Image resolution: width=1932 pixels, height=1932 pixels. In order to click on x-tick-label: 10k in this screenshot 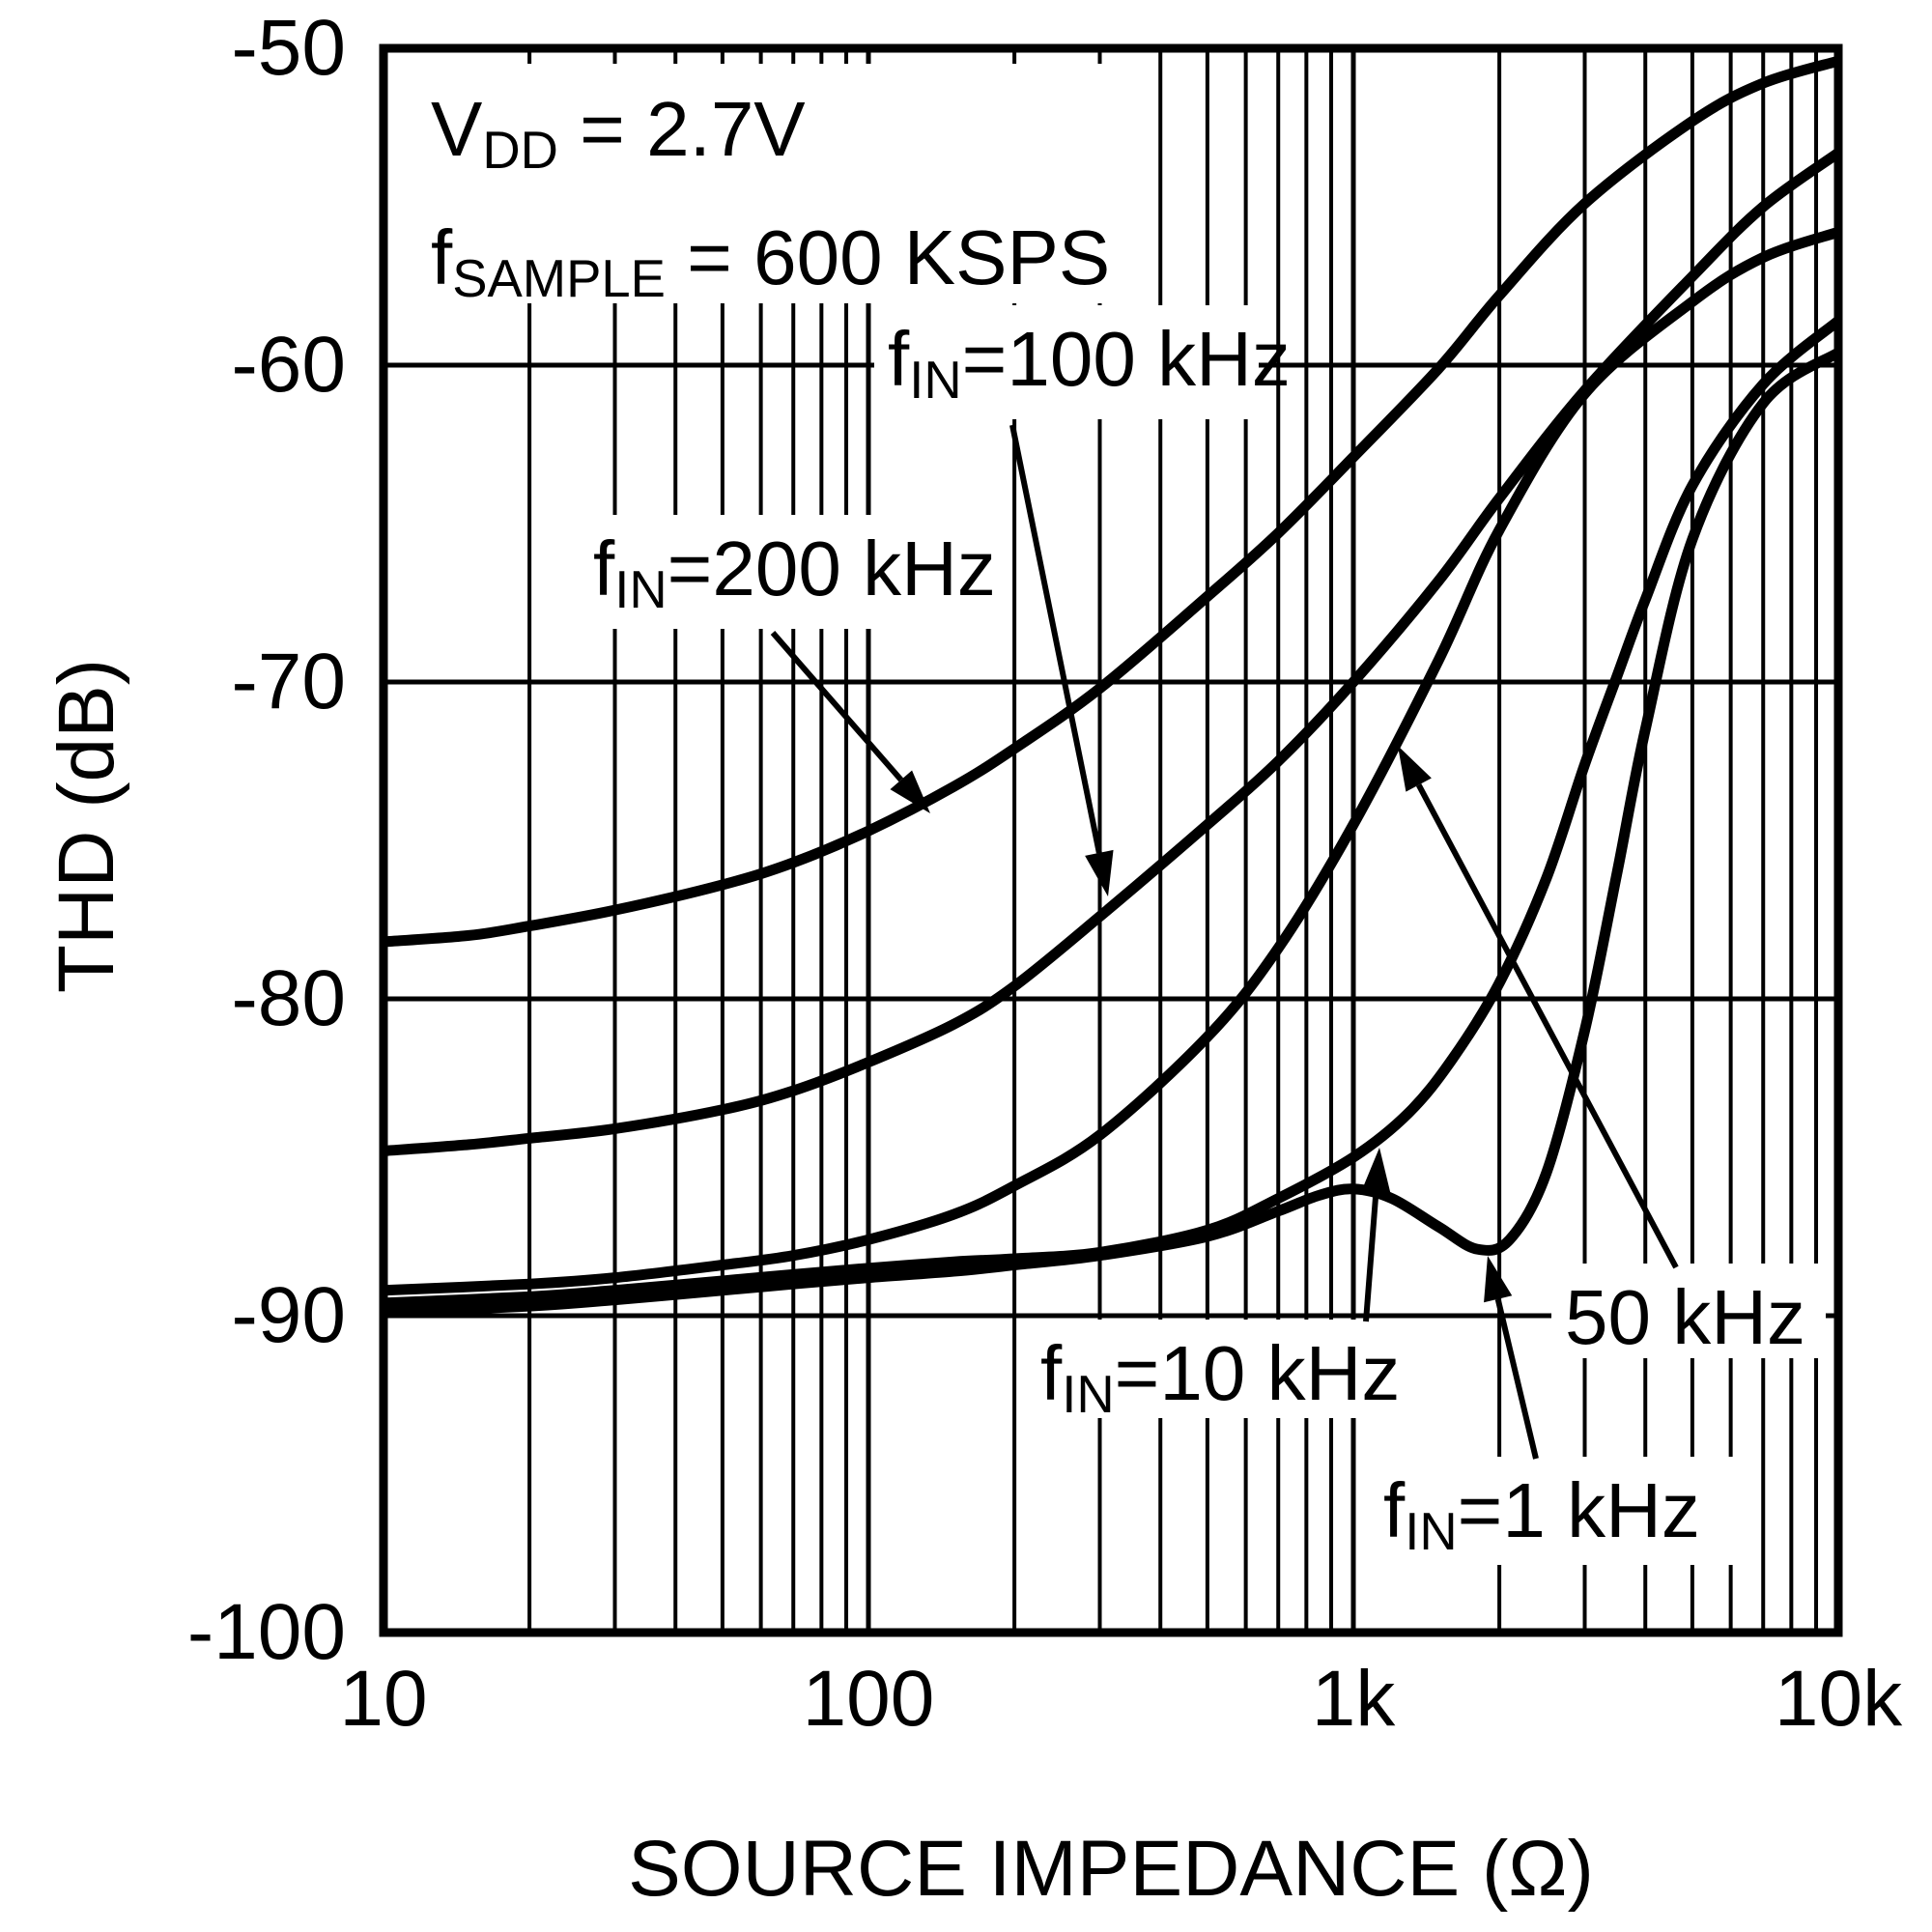, I will do `click(1838, 1699)`.